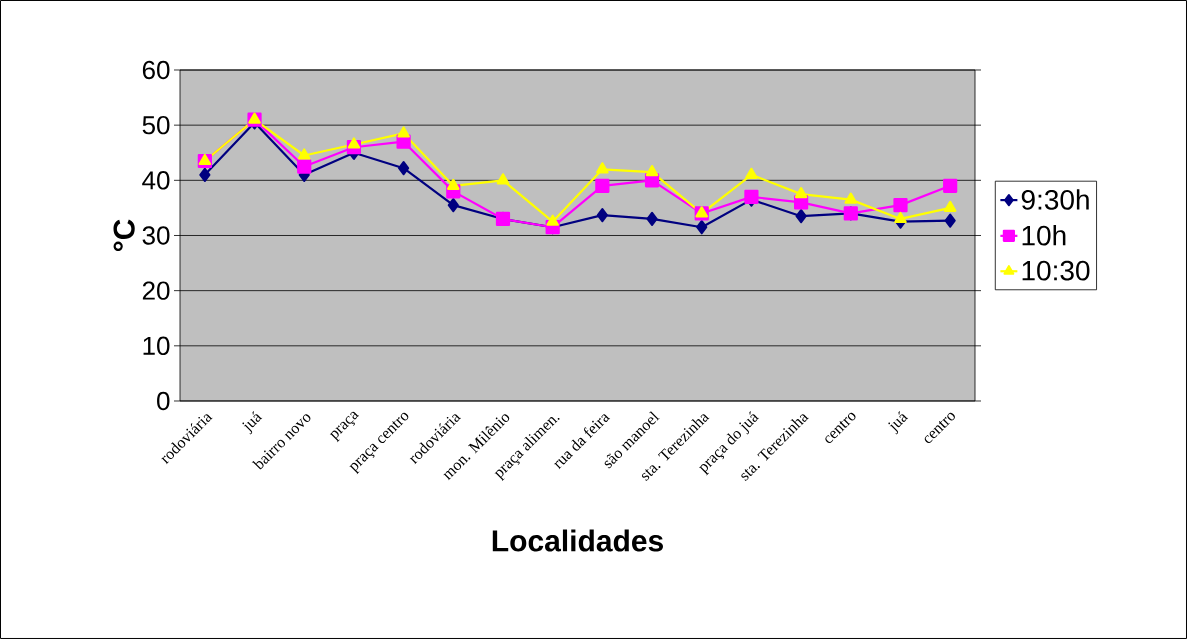 The width and height of the screenshot is (1187, 639). What do you see at coordinates (577, 540) in the screenshot?
I see `x-axis-title: Localidades` at bounding box center [577, 540].